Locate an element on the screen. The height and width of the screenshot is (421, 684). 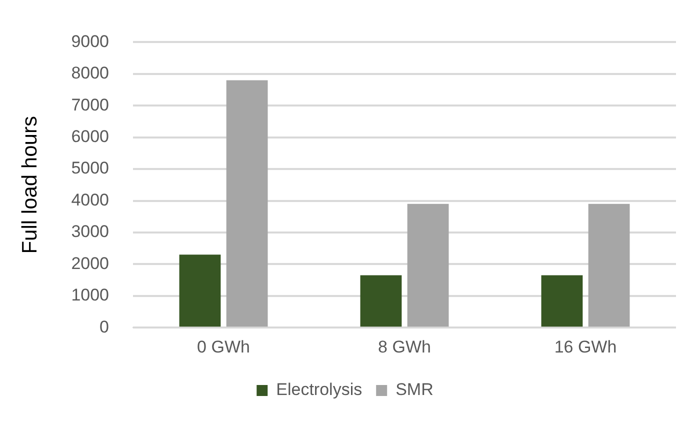
y-axis-title: Full load hours is located at coordinates (30, 185).